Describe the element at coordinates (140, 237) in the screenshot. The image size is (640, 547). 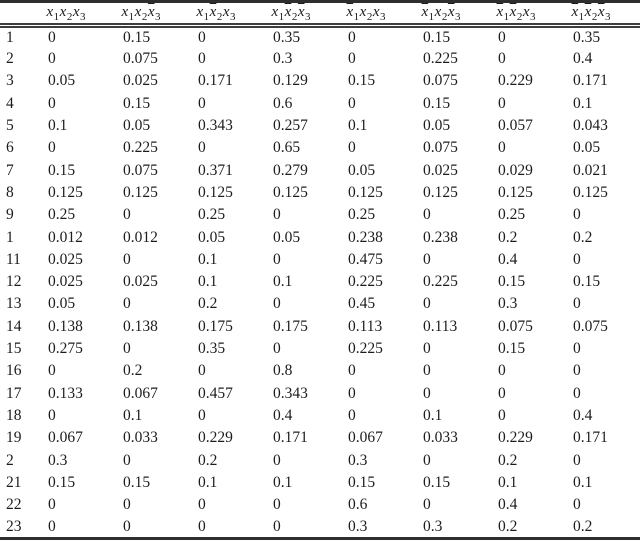
I see `table-cell: 0.012` at that location.